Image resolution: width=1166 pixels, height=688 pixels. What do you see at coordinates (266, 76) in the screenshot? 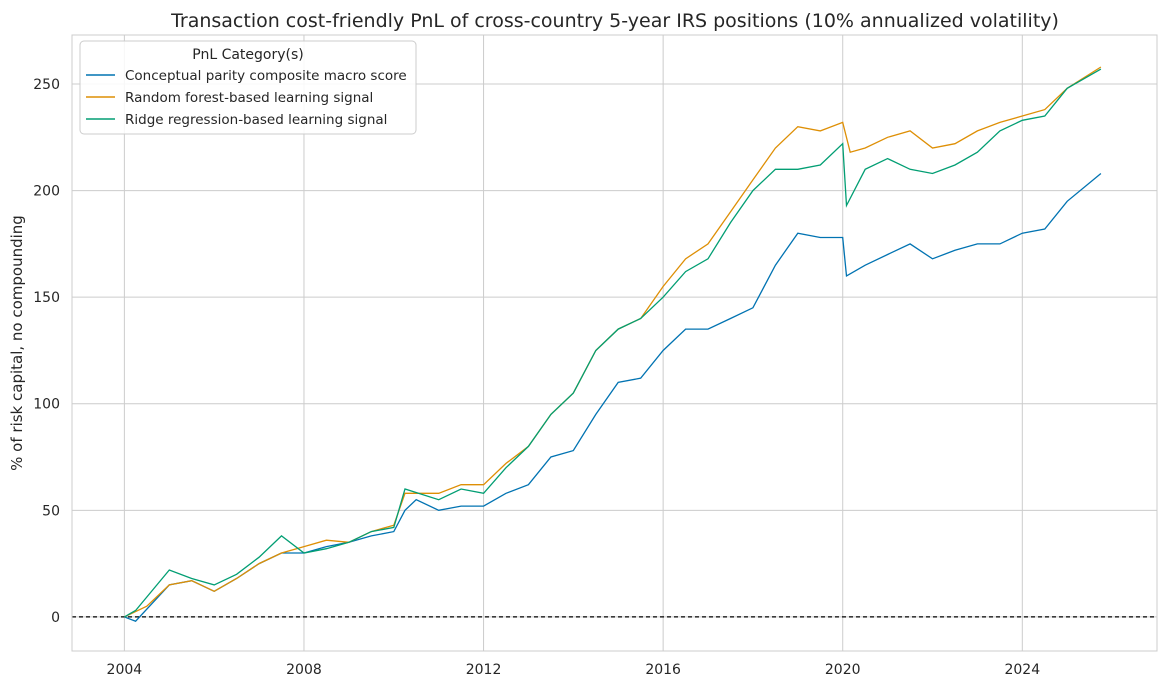
I see `legend-entry: Conceptual parity composite macro score` at bounding box center [266, 76].